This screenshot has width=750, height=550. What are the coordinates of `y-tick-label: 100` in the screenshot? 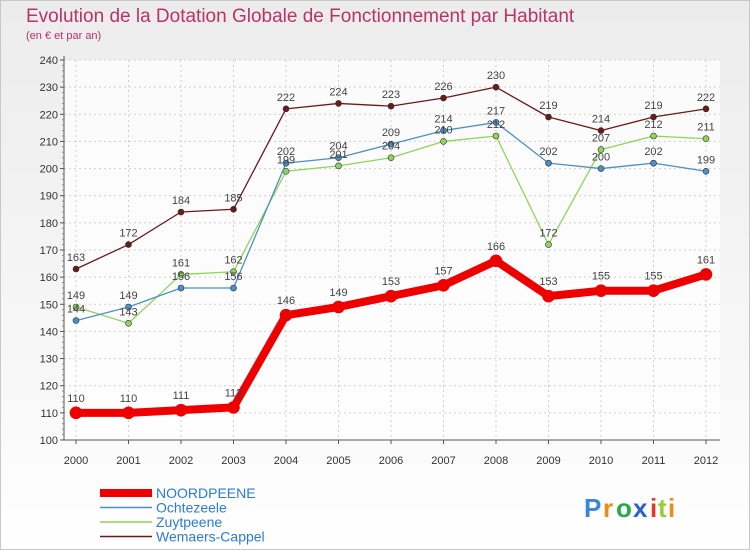 It's located at (49, 441).